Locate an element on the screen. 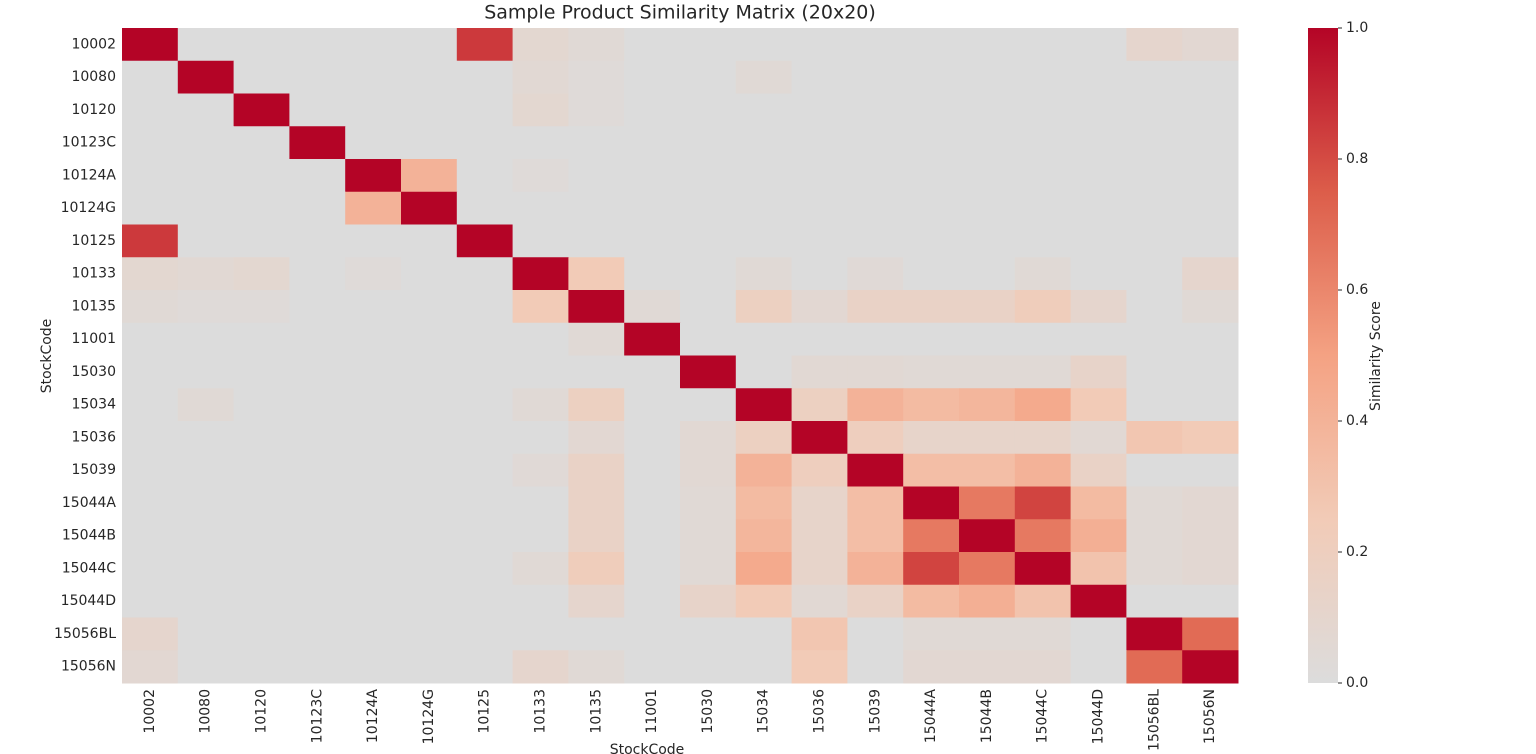  x-tick-label: 15034 is located at coordinates (764, 711).